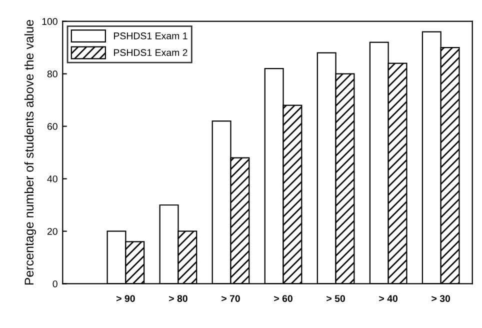  I want to click on y-tick-label: 20, so click(52, 231).